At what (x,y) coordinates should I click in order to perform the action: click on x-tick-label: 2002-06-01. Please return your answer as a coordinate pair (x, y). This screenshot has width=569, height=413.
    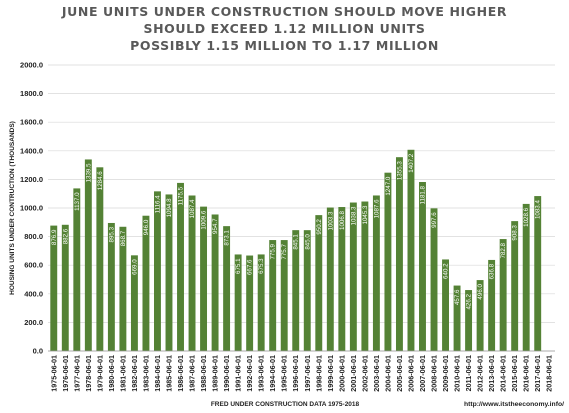
    Looking at the image, I should click on (364, 373).